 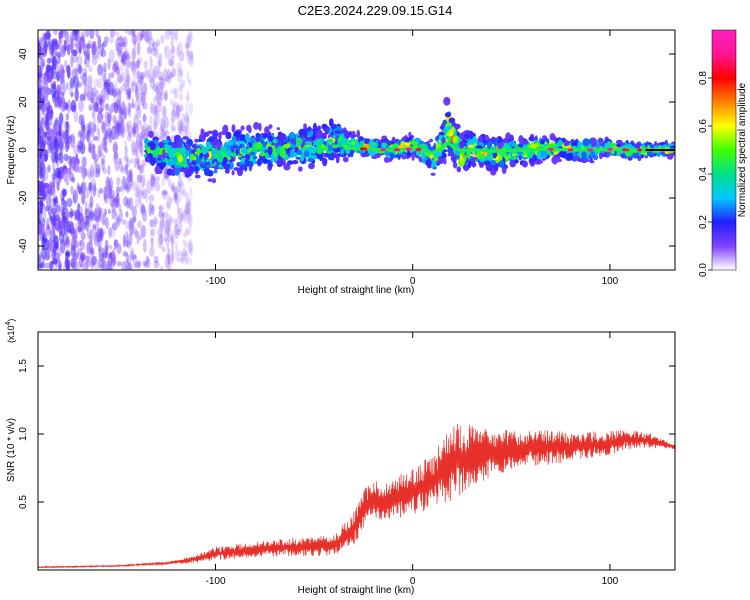 I want to click on snr-x-tick-label: -100, so click(x=215, y=581).